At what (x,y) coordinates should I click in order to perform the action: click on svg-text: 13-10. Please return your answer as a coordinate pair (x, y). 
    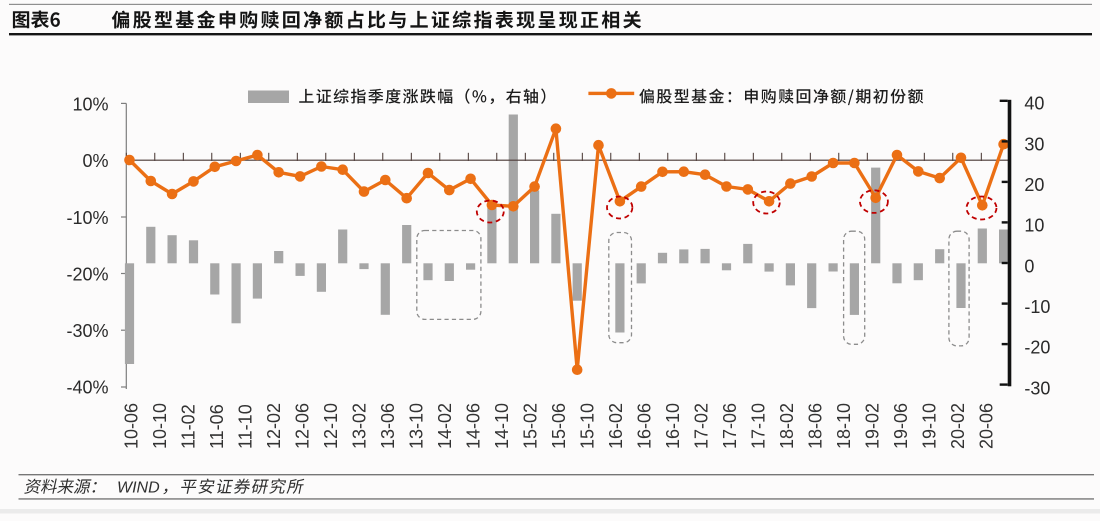
    Looking at the image, I should click on (416, 426).